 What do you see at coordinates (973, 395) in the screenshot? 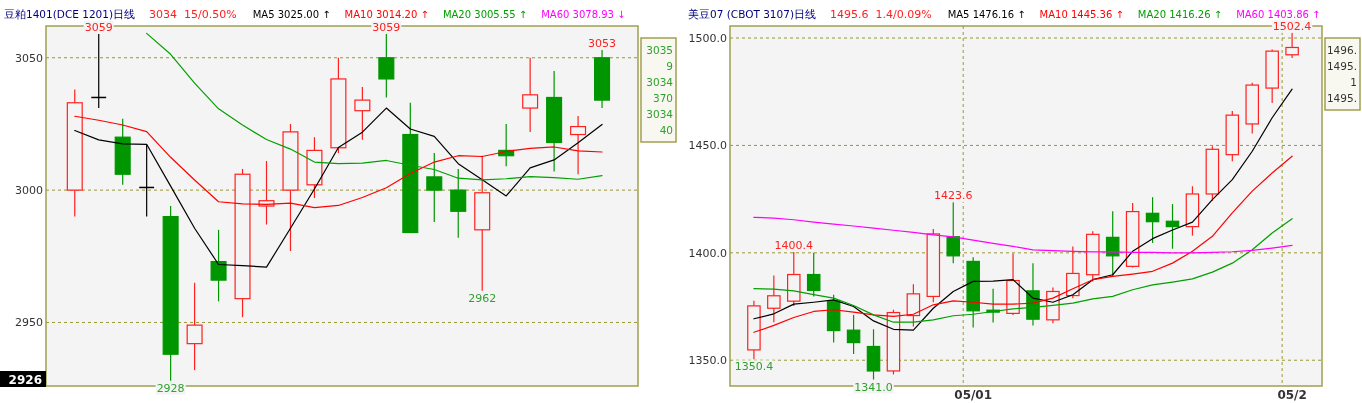
I see `x-tick-label: 05/01` at bounding box center [973, 395].